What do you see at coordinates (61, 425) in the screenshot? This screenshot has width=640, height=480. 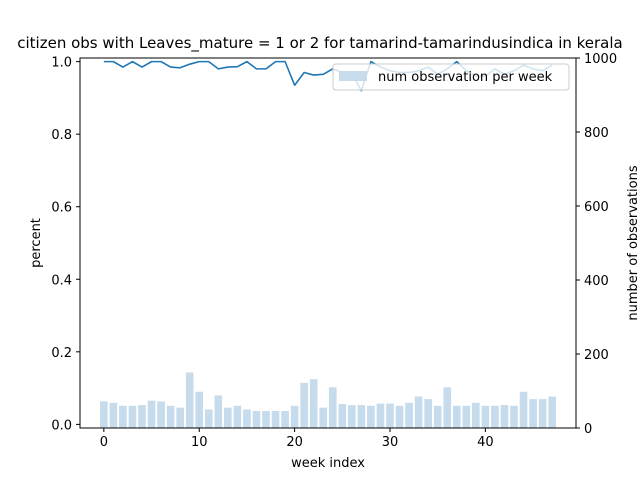 I see `y-tick-label: 0.0` at bounding box center [61, 425].